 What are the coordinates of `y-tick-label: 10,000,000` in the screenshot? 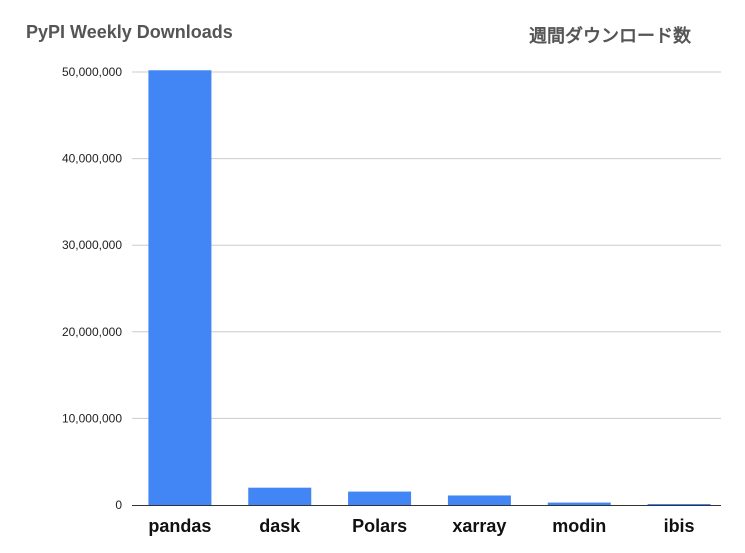 It's located at (92, 418).